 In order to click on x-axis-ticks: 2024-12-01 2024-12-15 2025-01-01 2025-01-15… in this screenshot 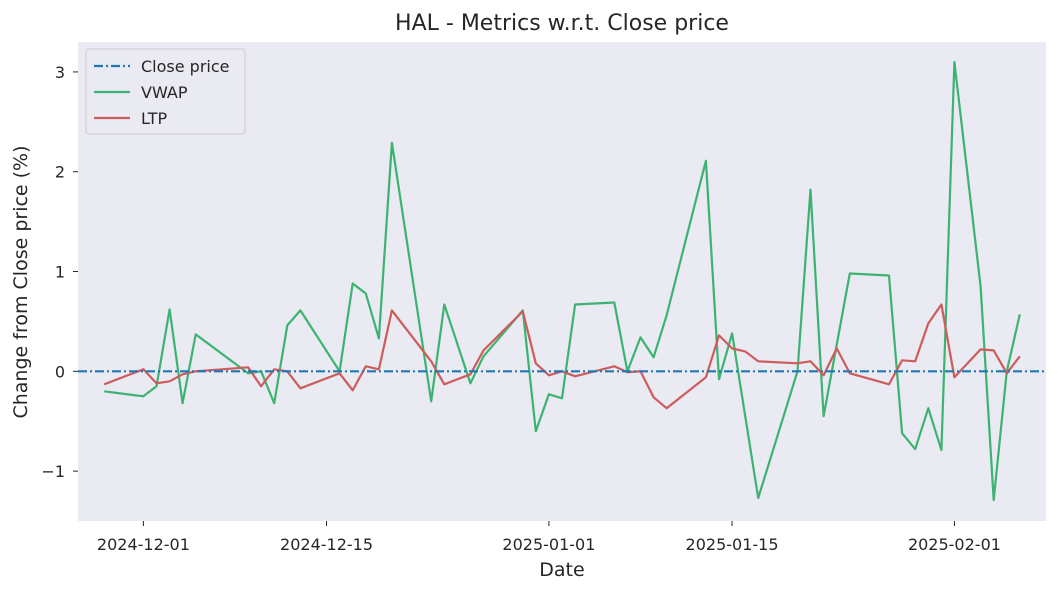, I will do `click(549, 537)`.